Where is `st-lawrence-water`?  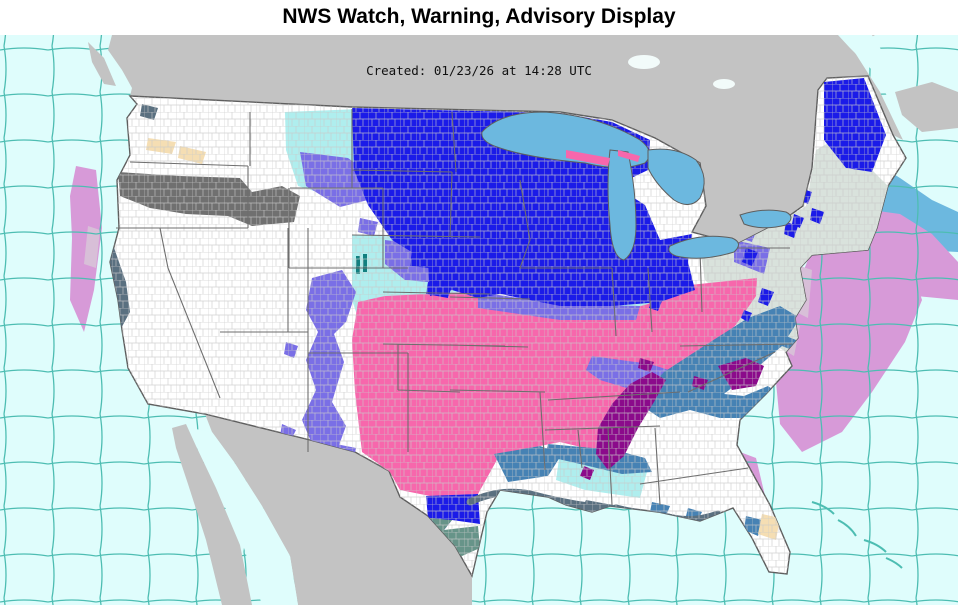
st-lawrence-water is located at coordinates (876, 76).